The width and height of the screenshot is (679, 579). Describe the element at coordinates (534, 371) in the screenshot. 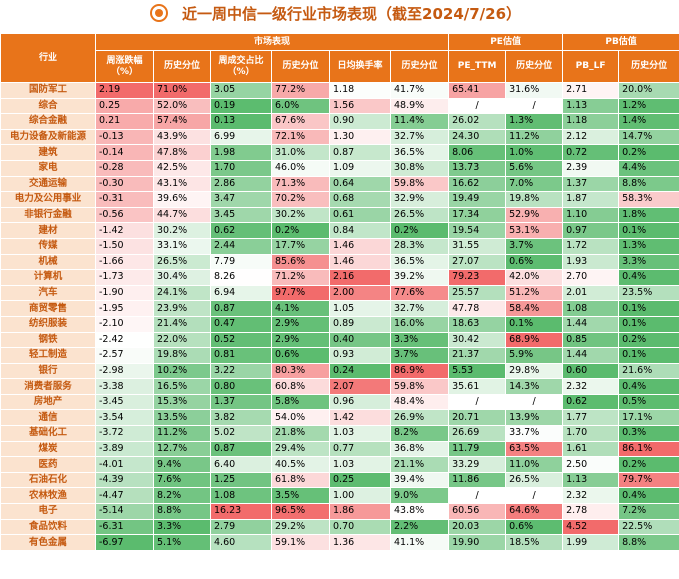

I see `value-cell: 29.8%` at that location.